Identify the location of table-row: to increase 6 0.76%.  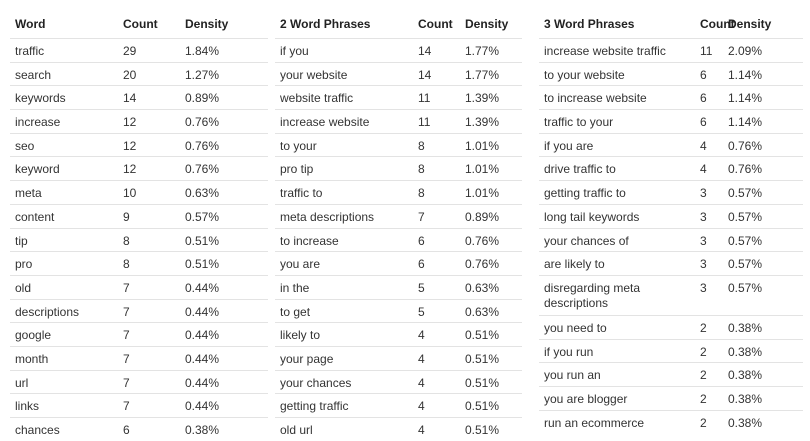
(398, 239).